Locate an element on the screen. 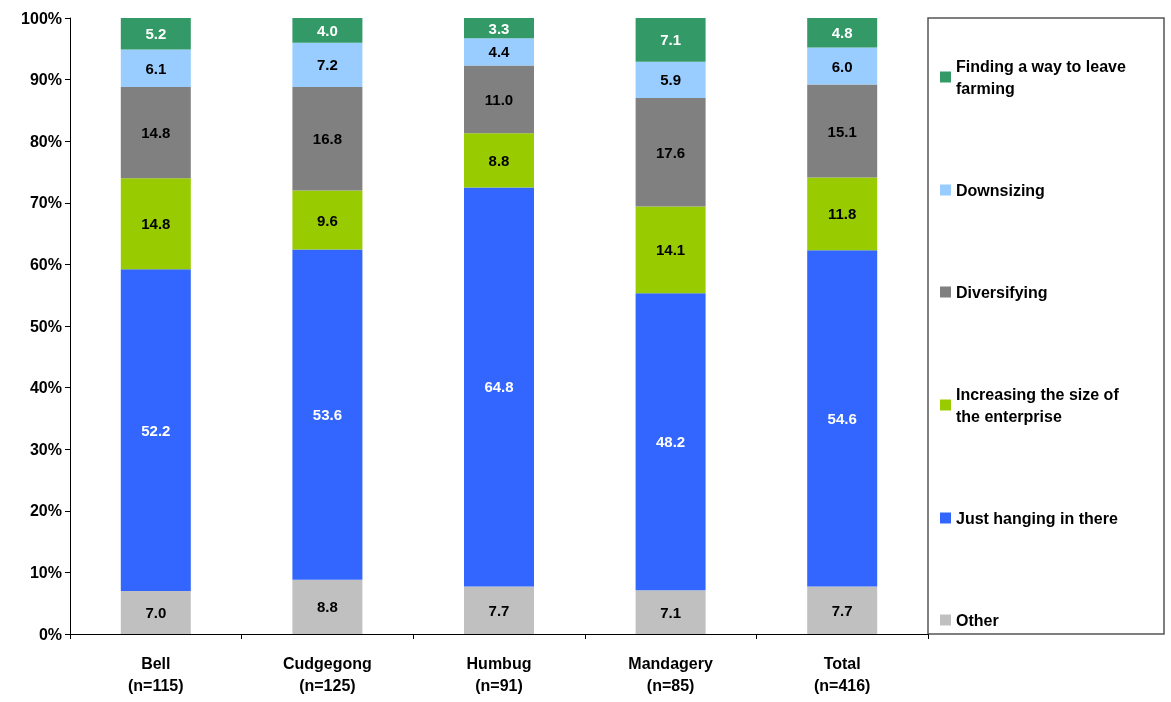  data-label: 54.6 is located at coordinates (842, 418).